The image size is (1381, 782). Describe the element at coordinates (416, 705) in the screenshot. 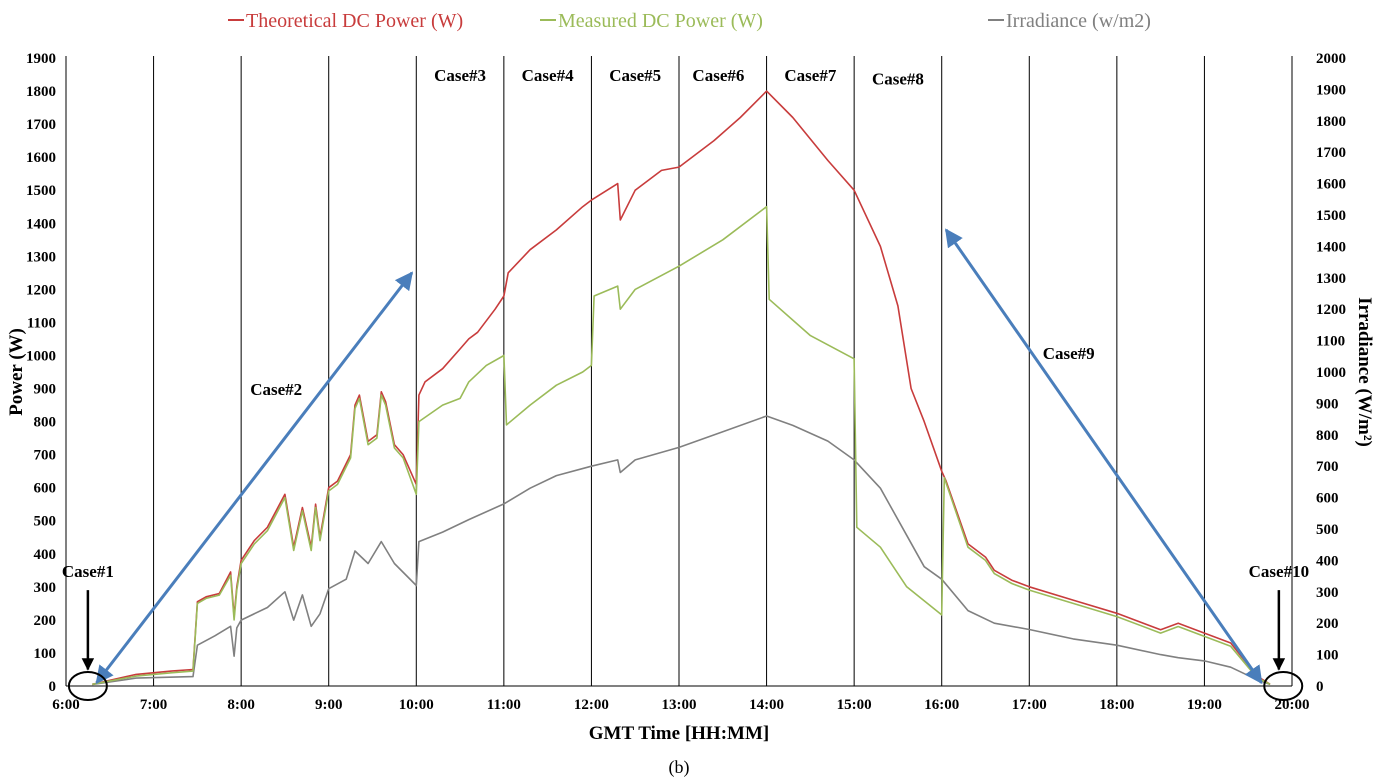

I see `x-tick-label: 10:00` at that location.